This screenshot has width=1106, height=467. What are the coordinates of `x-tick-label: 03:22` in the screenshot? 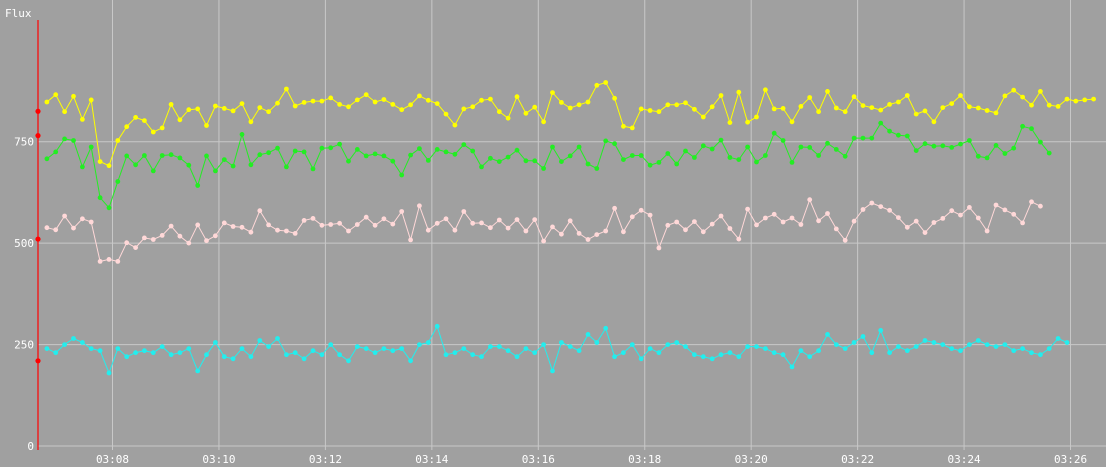 It's located at (857, 459).